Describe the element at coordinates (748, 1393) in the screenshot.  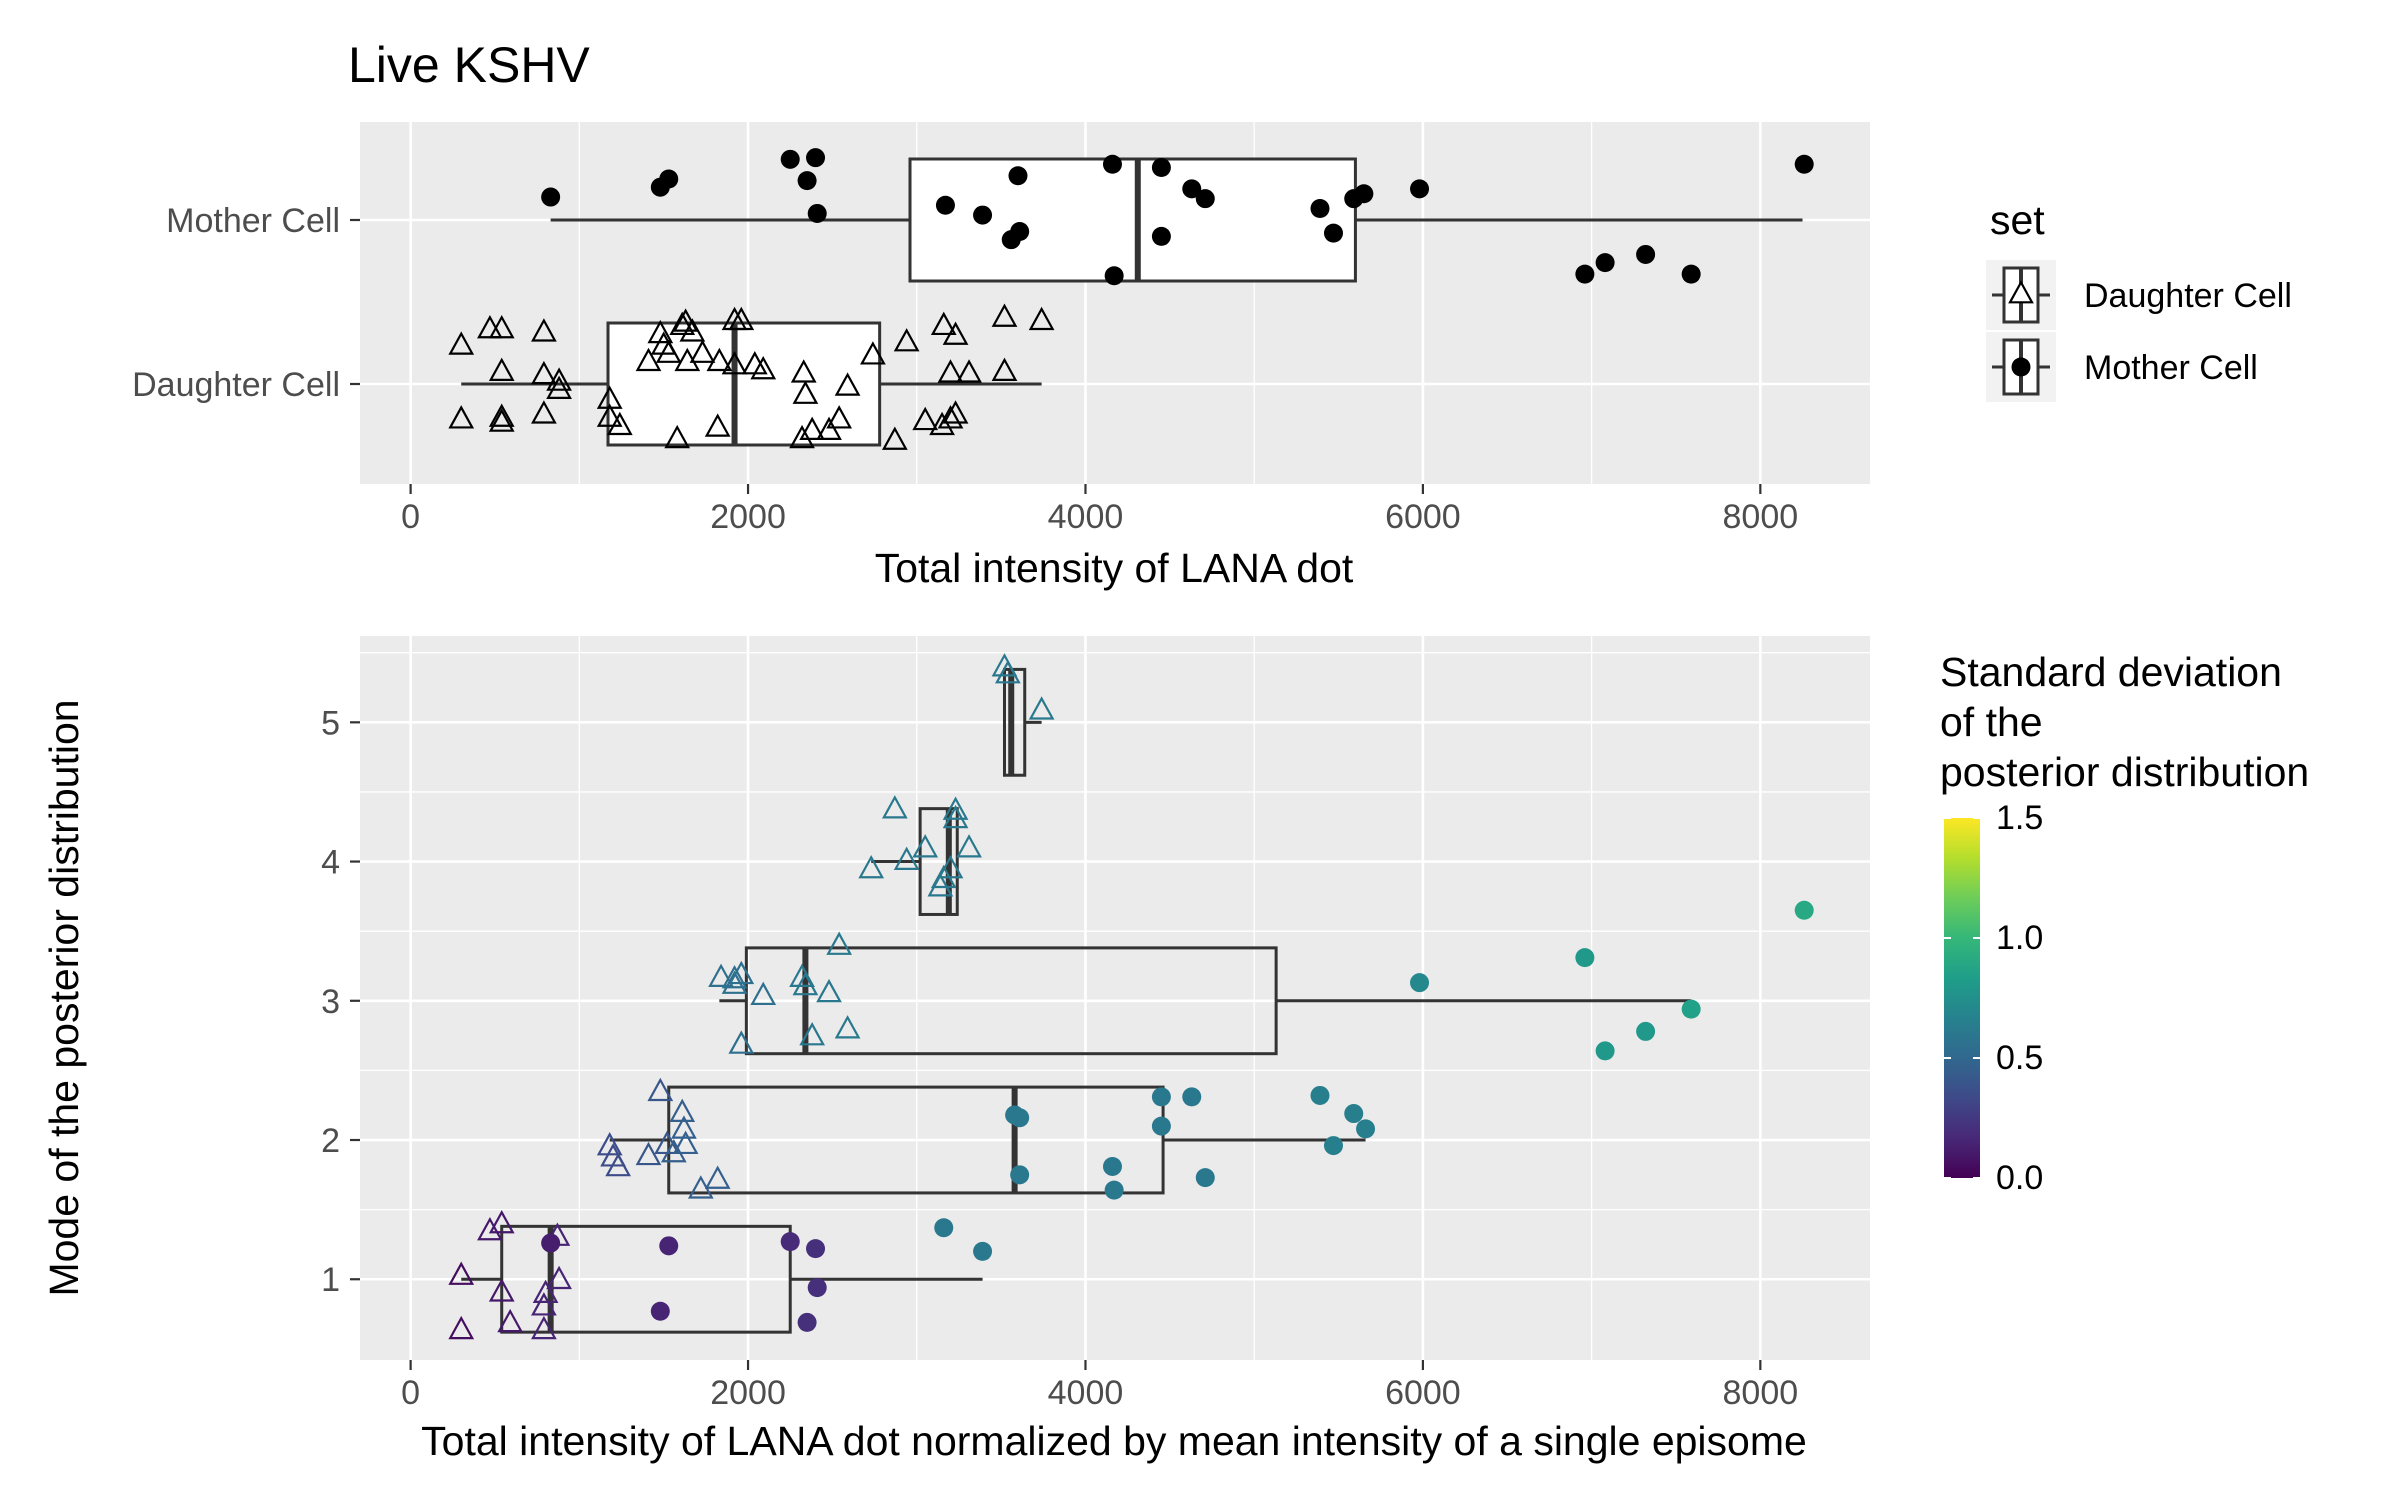
I see `x-tick-label: 2000` at that location.